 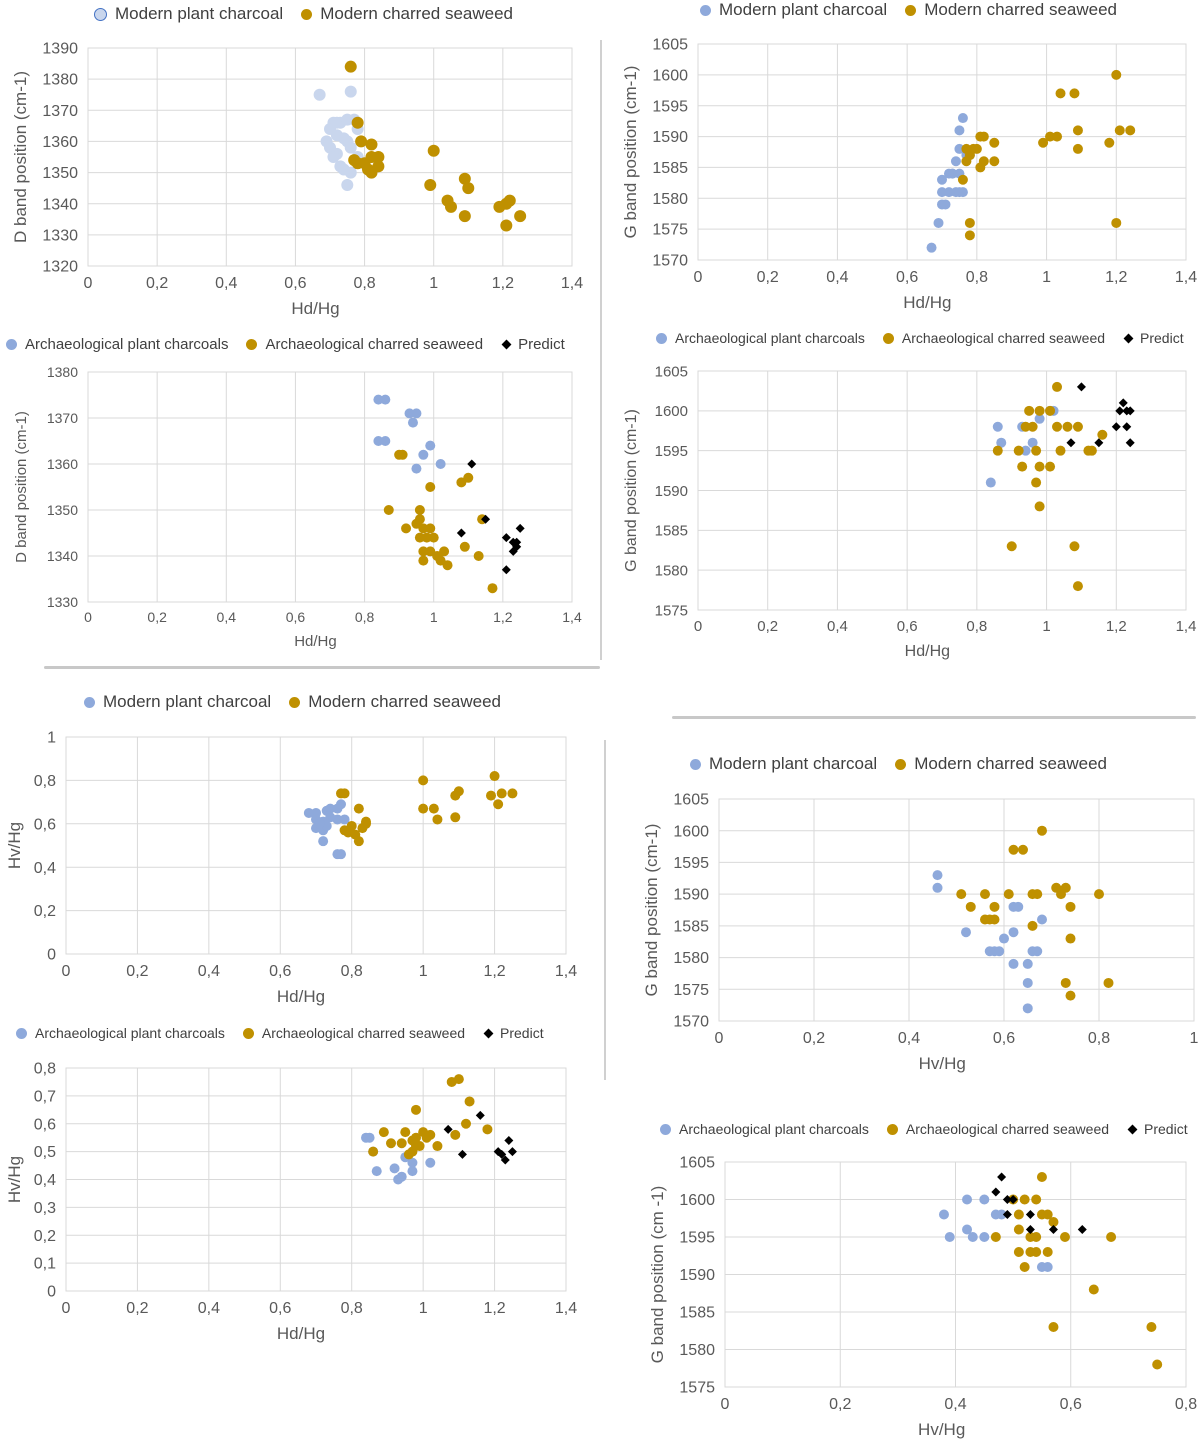 What do you see at coordinates (45, 1124) in the screenshot?
I see `y-tick-label: 0,6` at bounding box center [45, 1124].